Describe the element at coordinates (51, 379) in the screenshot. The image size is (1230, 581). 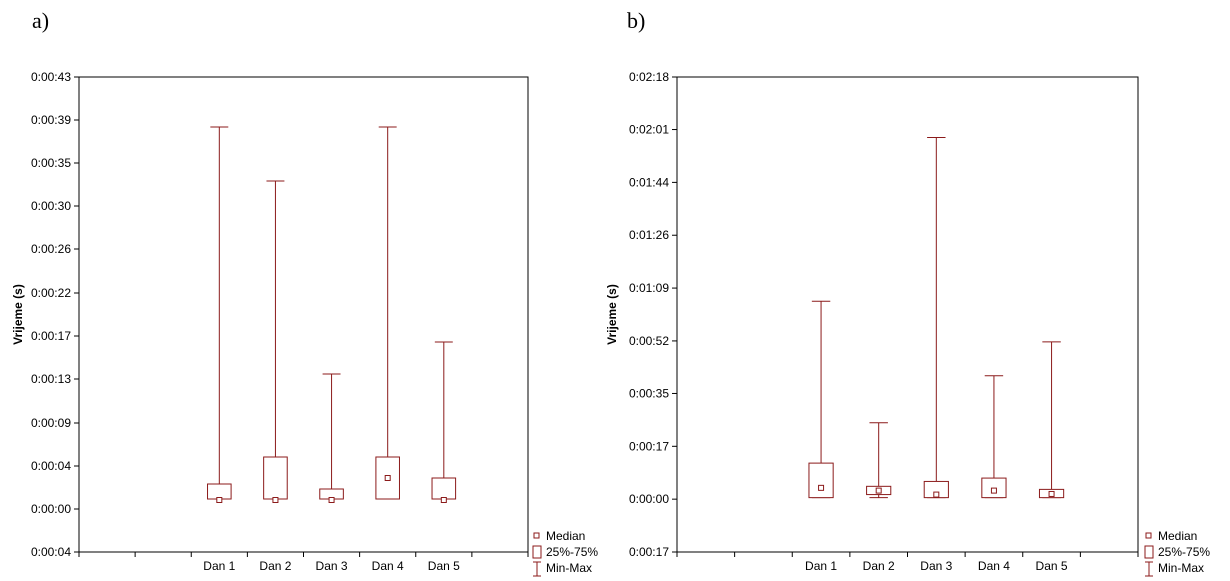
I see `y-tick-label: 0:00:13` at that location.